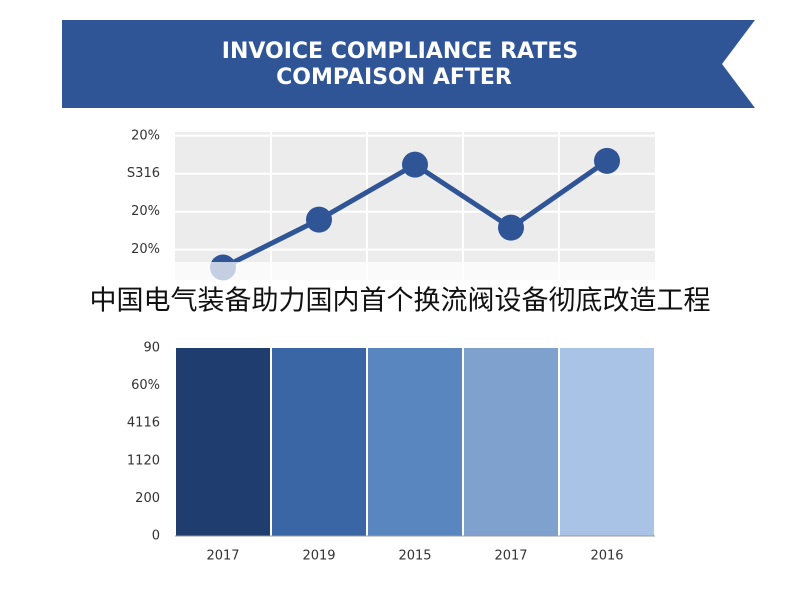 Image resolution: width=800 pixels, height=600 pixels. What do you see at coordinates (143, 423) in the screenshot?
I see `y-tick-label: 4116` at bounding box center [143, 423].